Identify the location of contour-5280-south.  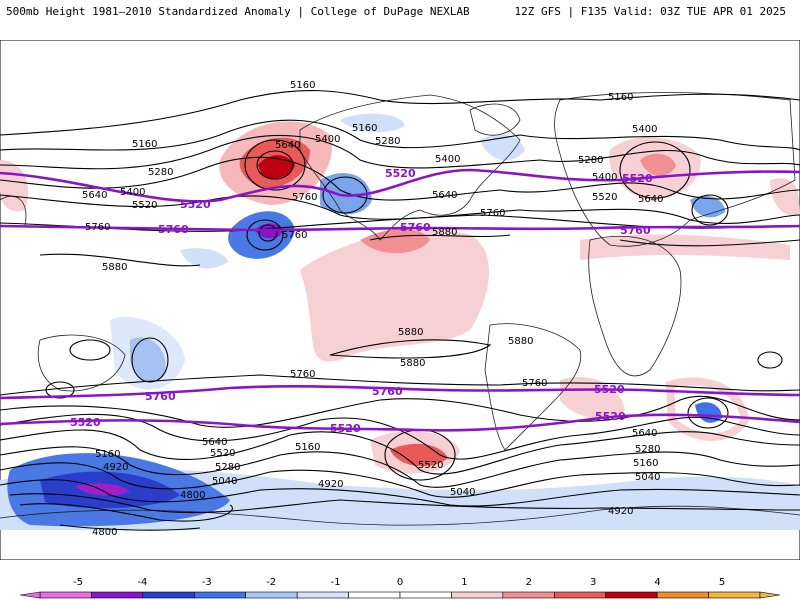
(400, 467).